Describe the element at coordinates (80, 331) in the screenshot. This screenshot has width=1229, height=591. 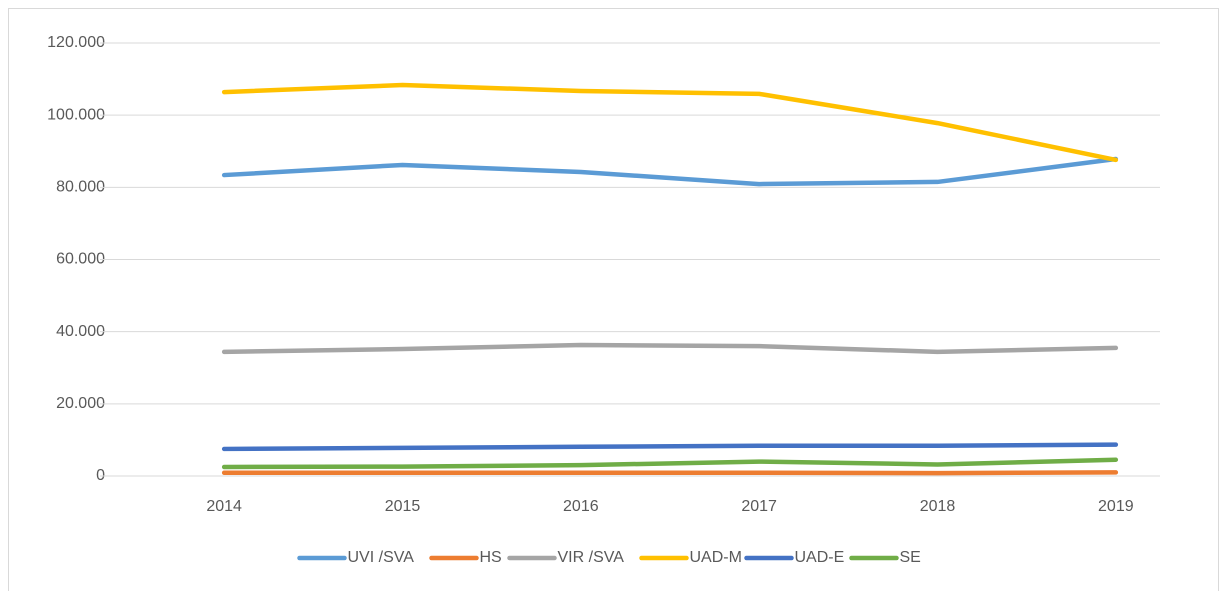
I see `y-tick-label: 40.000` at that location.